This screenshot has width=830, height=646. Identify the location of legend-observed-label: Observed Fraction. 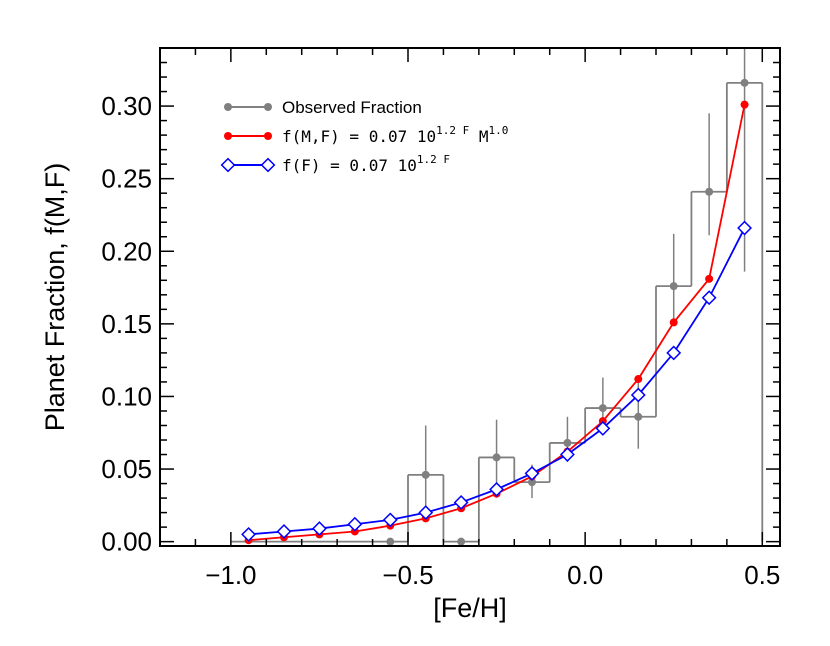
(352, 107).